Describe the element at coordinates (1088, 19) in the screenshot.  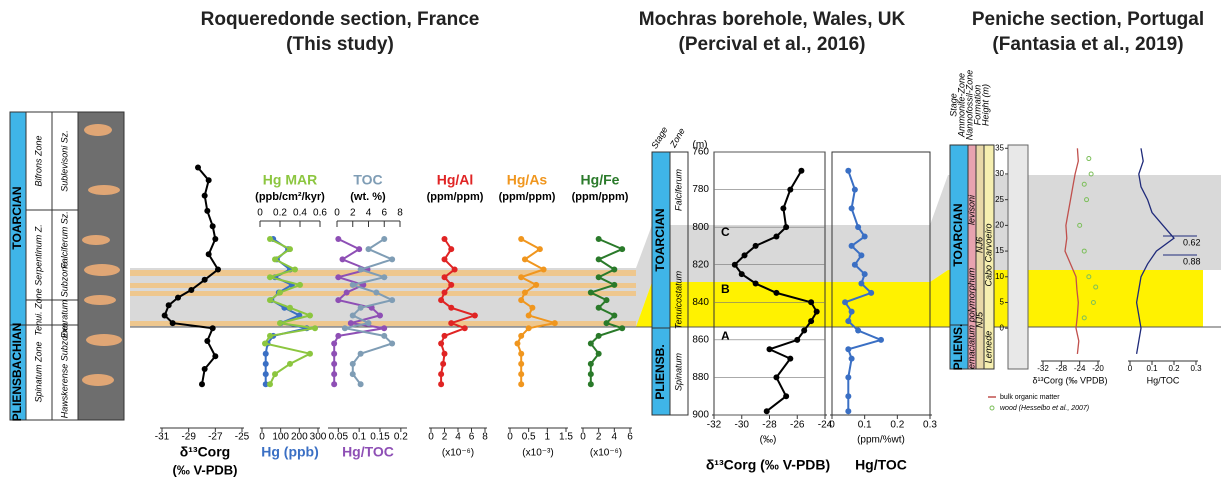
I see `section-title: Peniche section, Portugal` at that location.